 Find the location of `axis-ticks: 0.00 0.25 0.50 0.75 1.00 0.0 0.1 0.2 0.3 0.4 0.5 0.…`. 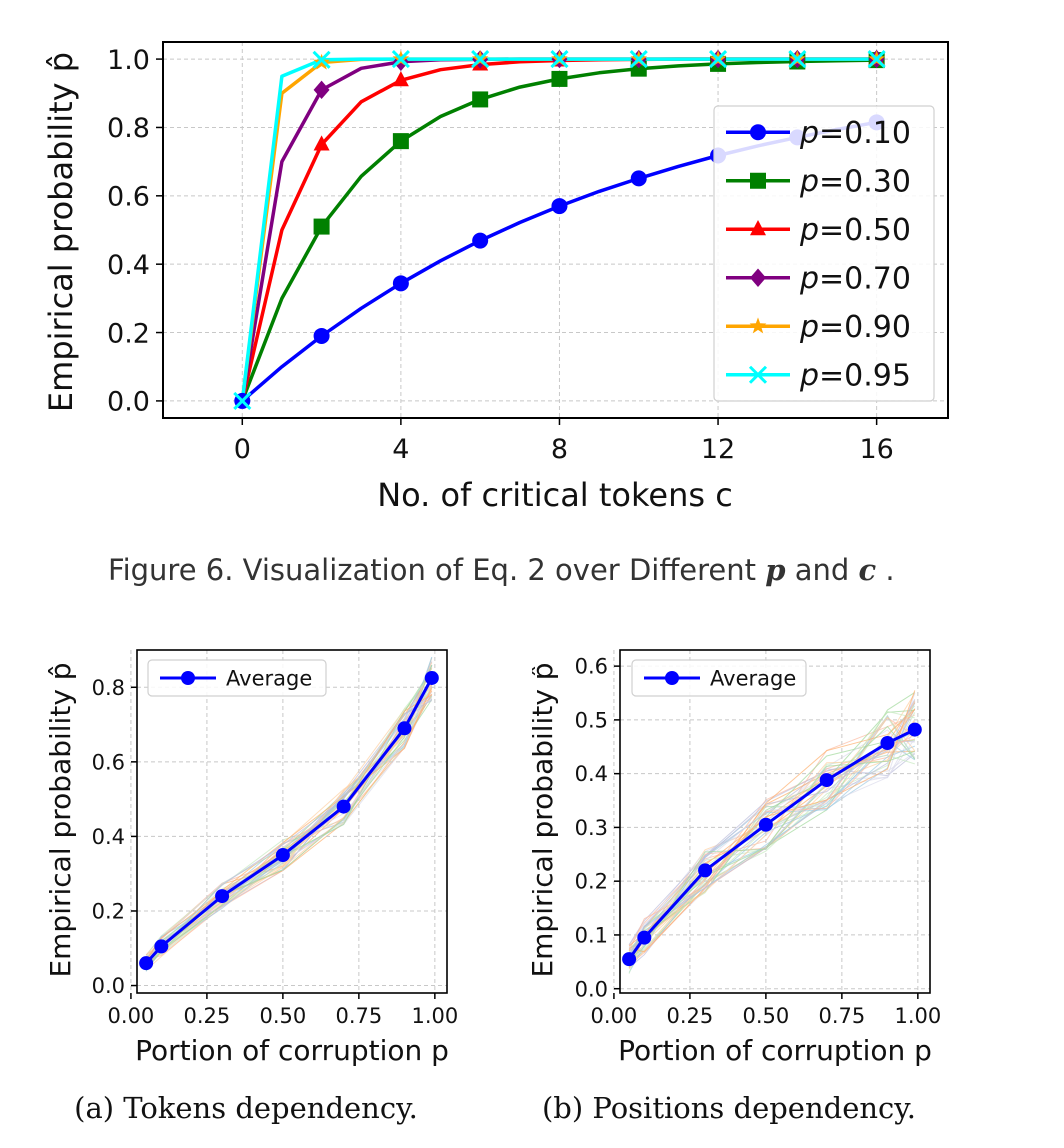

axis-ticks: 0.00 0.25 0.50 0.75 1.00 0.0 0.1 0.2 0.3 0.4 0.5 0.… is located at coordinates (758, 841).